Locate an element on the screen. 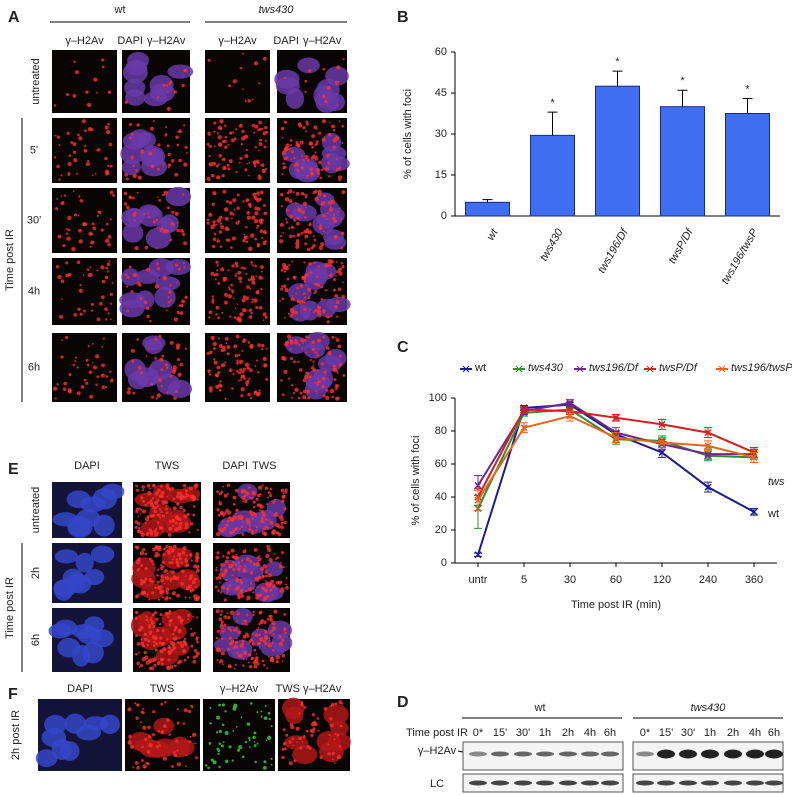  point is located at coordinates (524, 410).